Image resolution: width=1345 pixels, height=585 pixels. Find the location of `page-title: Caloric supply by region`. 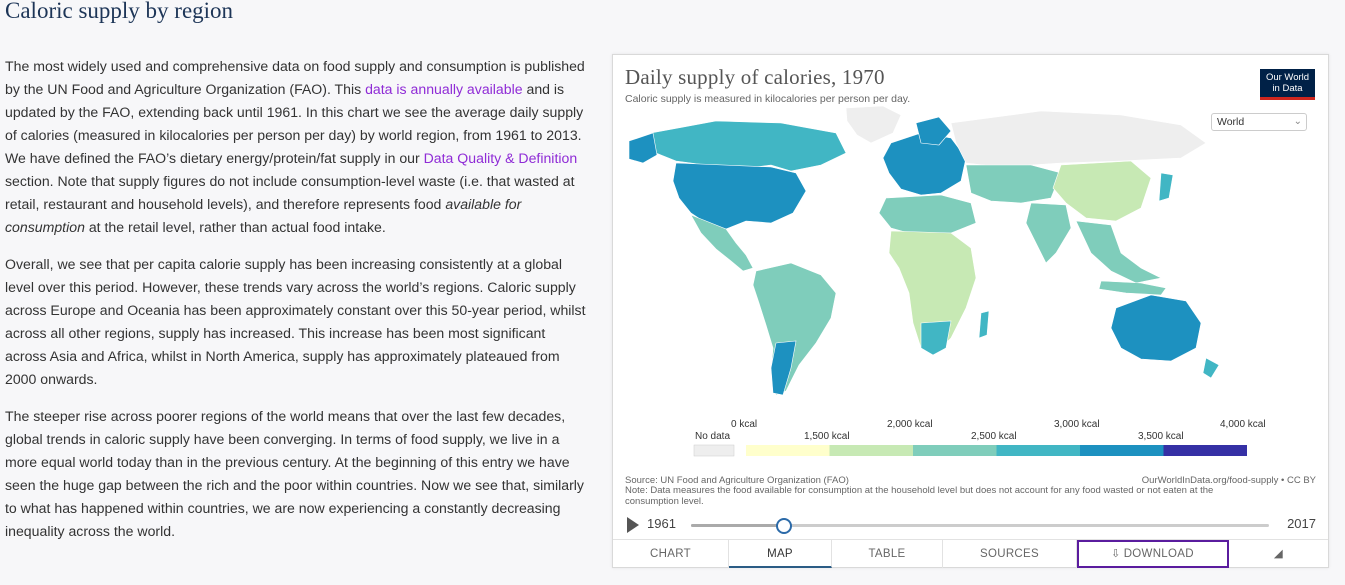

page-title: Caloric supply by region is located at coordinates (119, 11).